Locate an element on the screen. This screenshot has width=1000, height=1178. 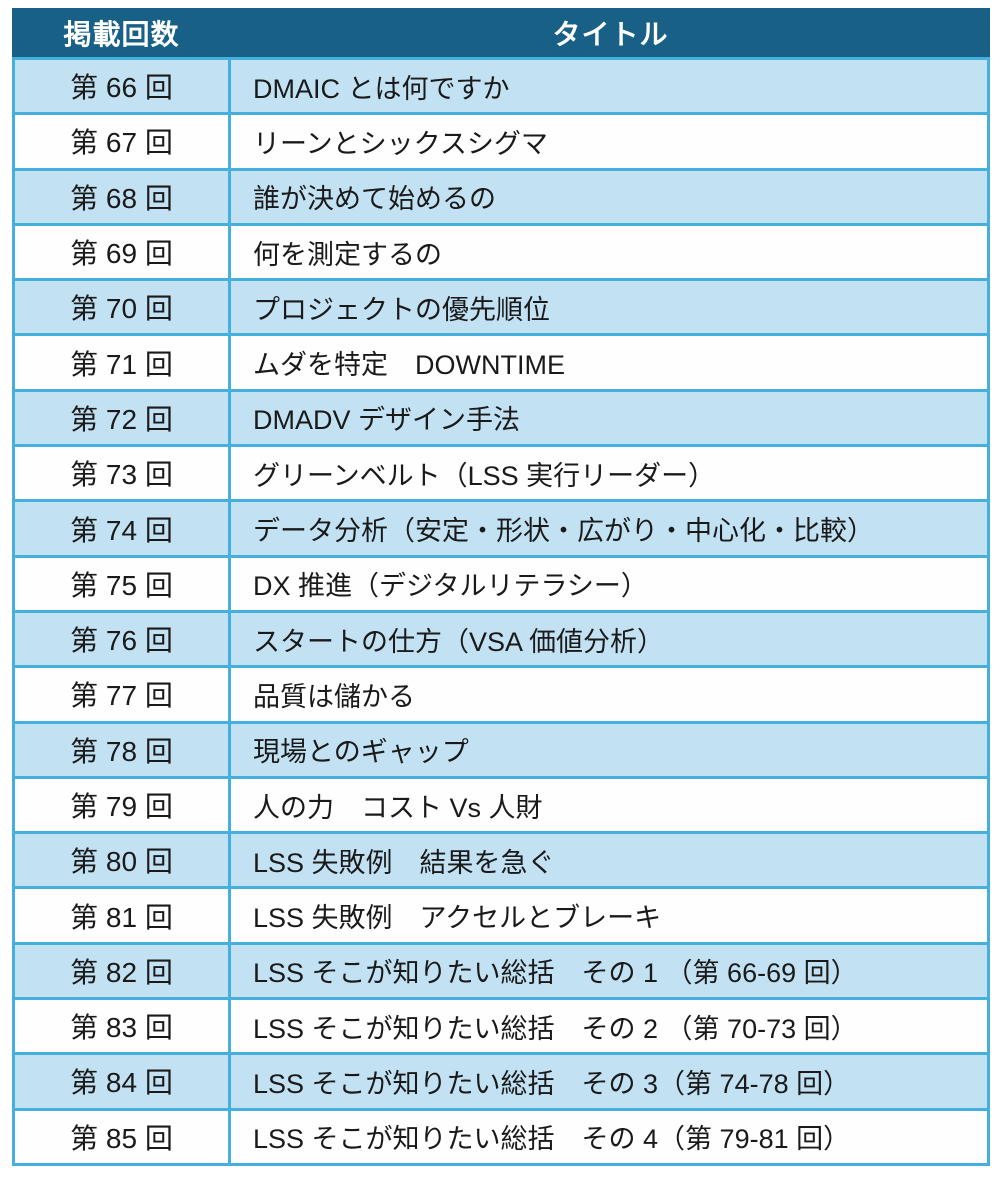
table-row: 第 69 回 何を測定するの is located at coordinates (501, 253).